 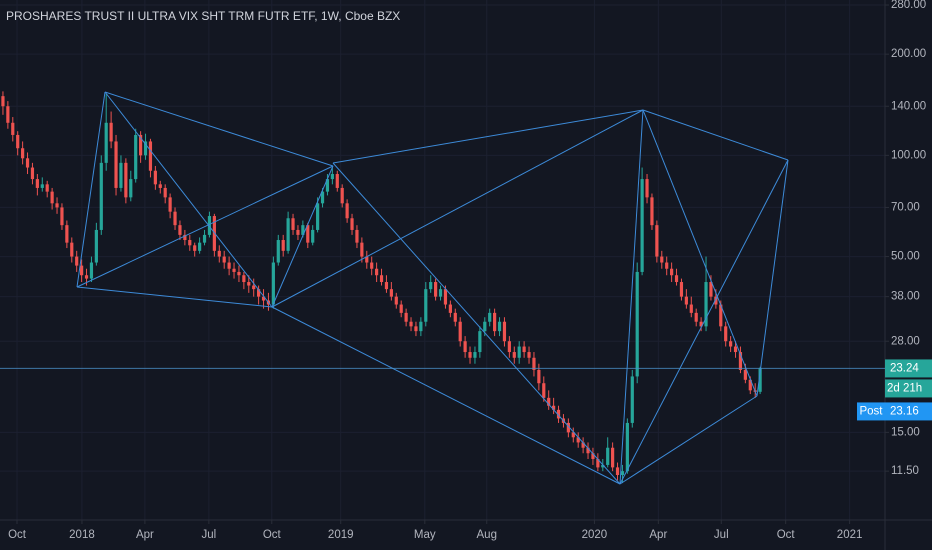 I want to click on y-tick-label: 200.00, so click(x=908, y=54).